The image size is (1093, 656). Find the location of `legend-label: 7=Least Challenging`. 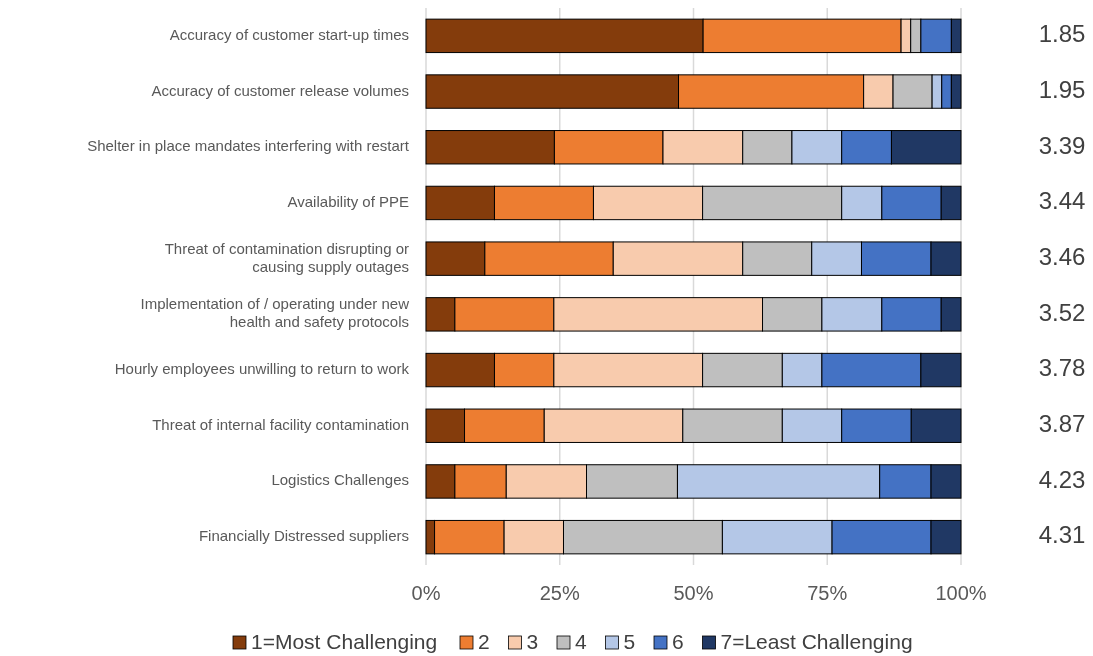

legend-label: 7=Least Challenging is located at coordinates (816, 641).